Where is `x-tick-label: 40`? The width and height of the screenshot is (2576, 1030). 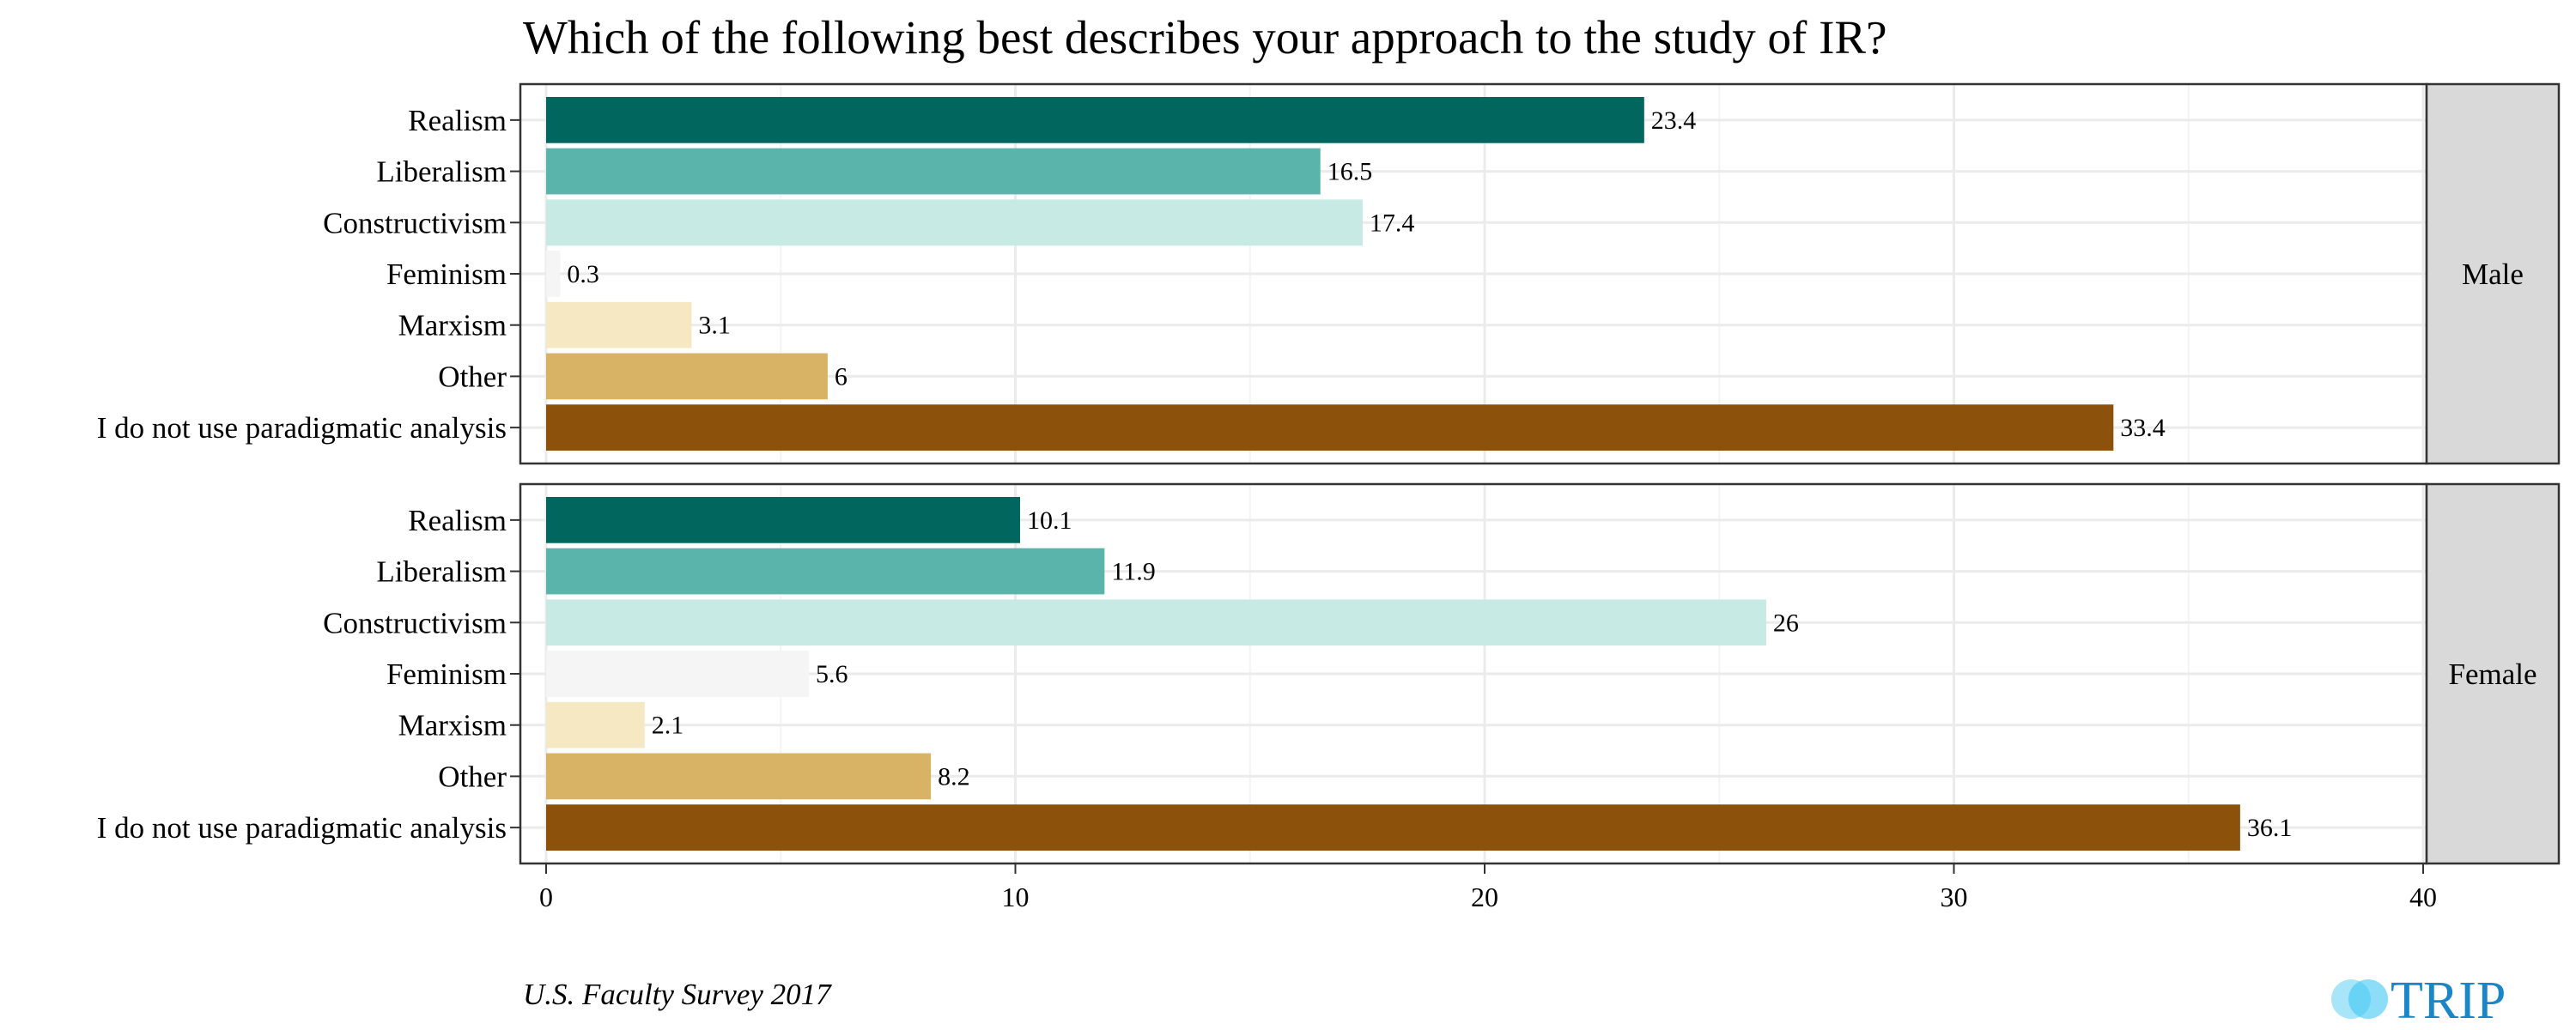
x-tick-label: 40 is located at coordinates (2423, 897).